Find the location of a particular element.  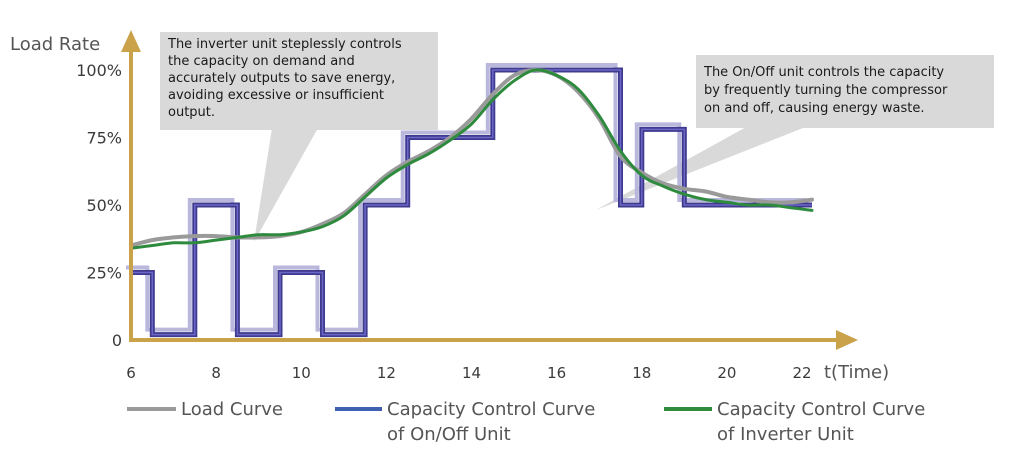

onoff-callout-box is located at coordinates (845, 91).